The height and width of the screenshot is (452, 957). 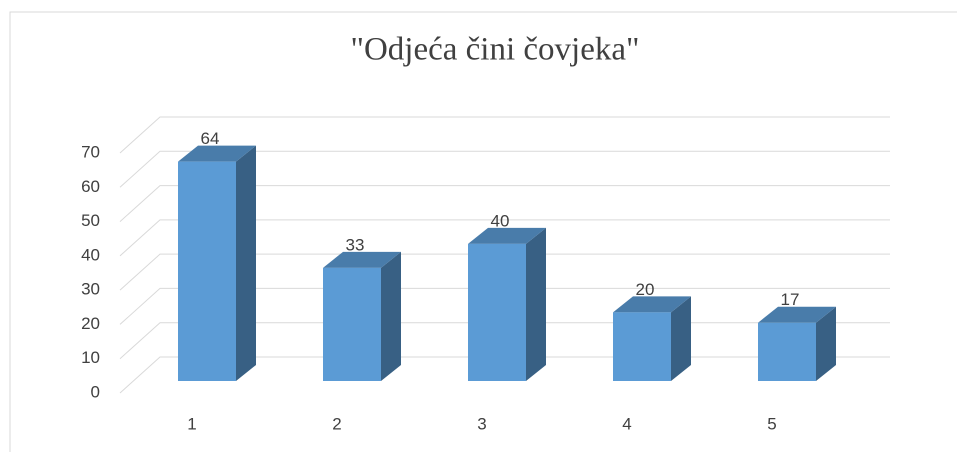 What do you see at coordinates (90, 186) in the screenshot?
I see `y-tick-label: 60` at bounding box center [90, 186].